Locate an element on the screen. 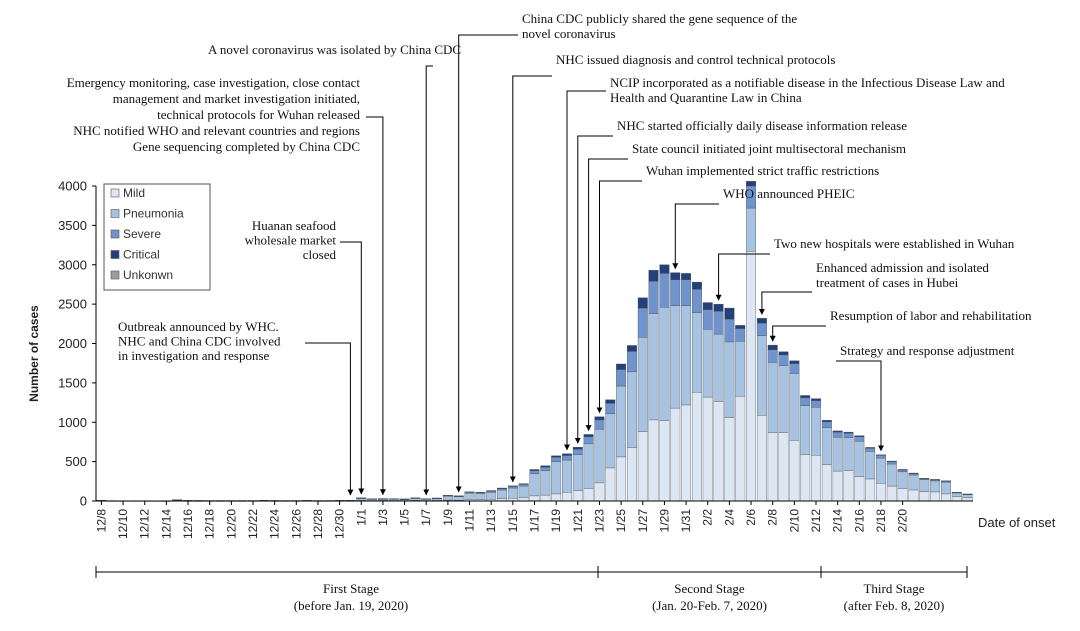  x-tick-label: 12/10 is located at coordinates (123, 524).